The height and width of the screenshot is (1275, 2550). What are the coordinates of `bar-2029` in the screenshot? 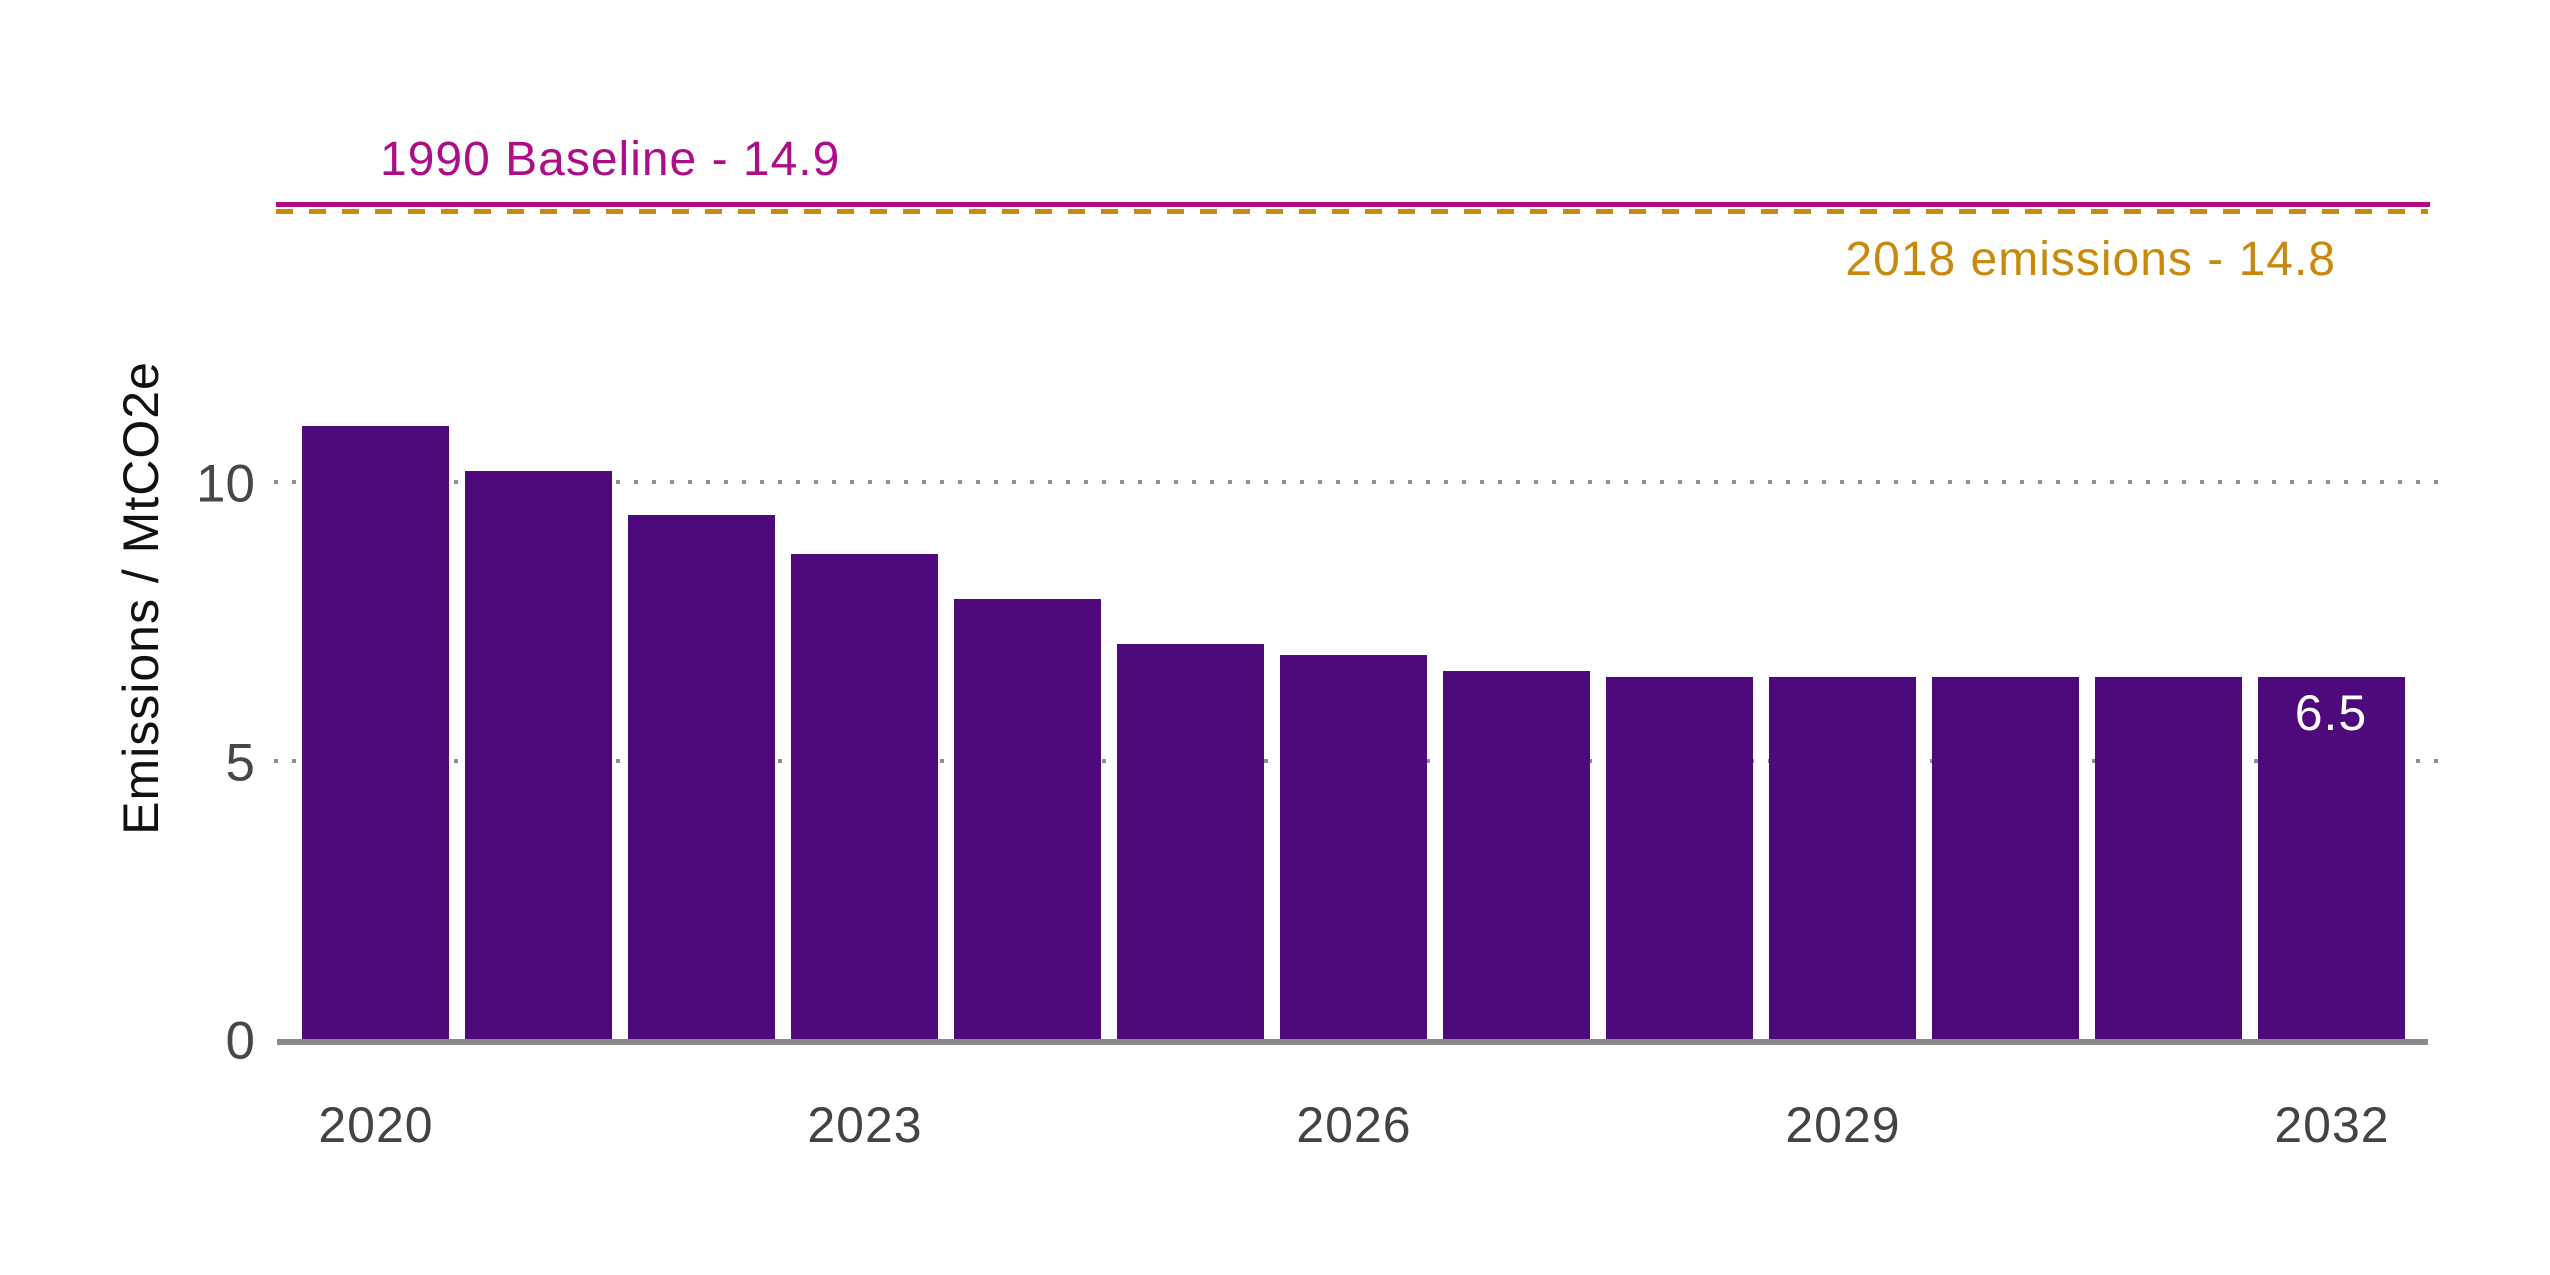 It's located at (1842, 858).